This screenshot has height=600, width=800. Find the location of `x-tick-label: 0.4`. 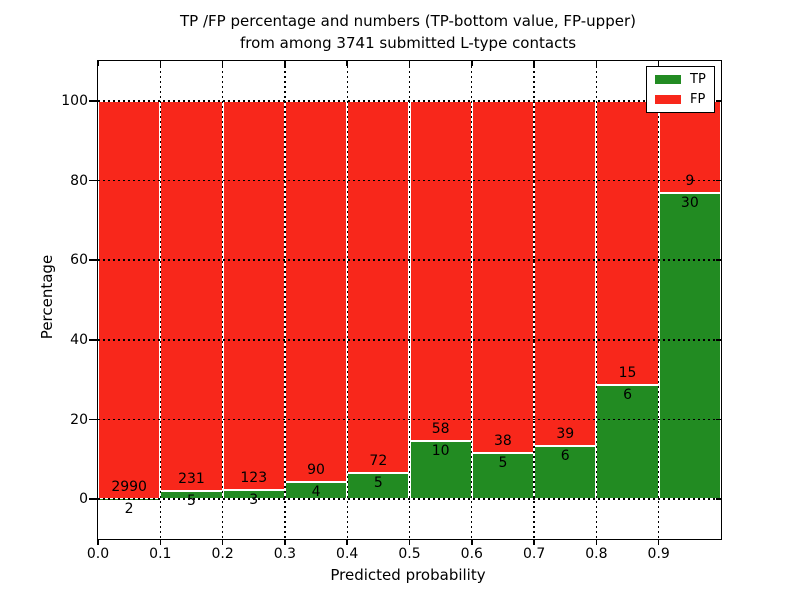

x-tick-label: 0.4 is located at coordinates (347, 554).